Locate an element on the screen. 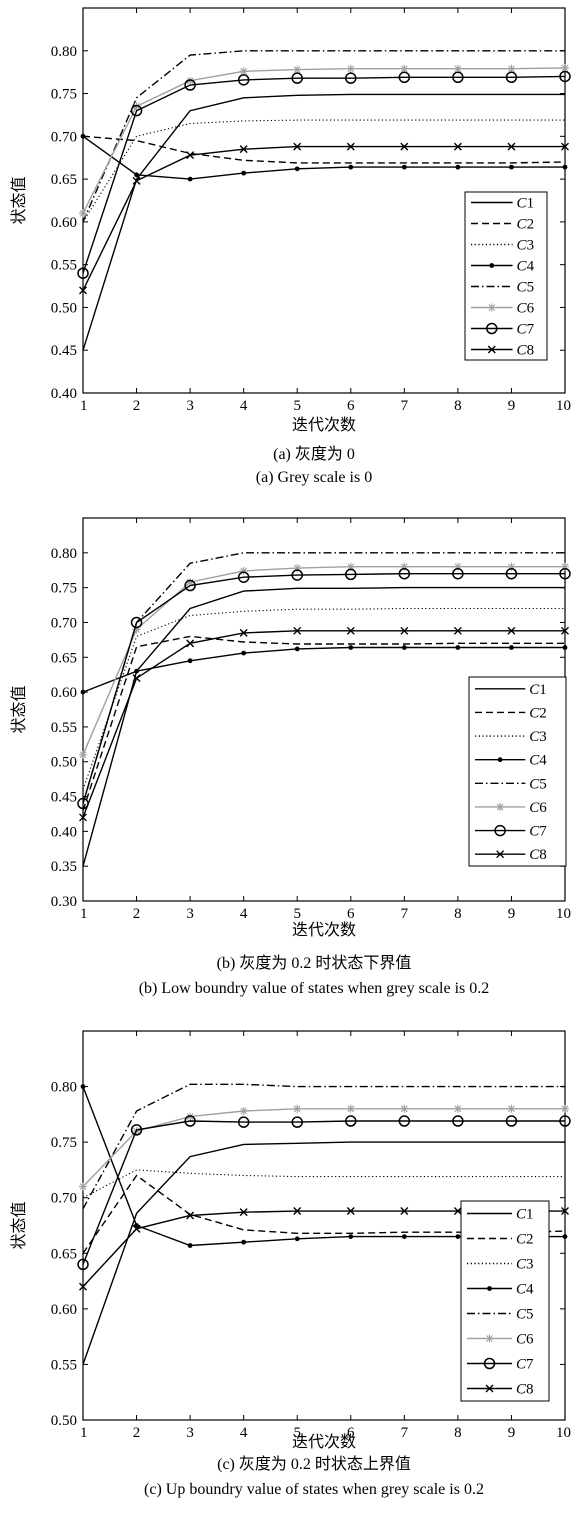 The height and width of the screenshot is (1520, 576). series-line-c3 is located at coordinates (323, 1184).